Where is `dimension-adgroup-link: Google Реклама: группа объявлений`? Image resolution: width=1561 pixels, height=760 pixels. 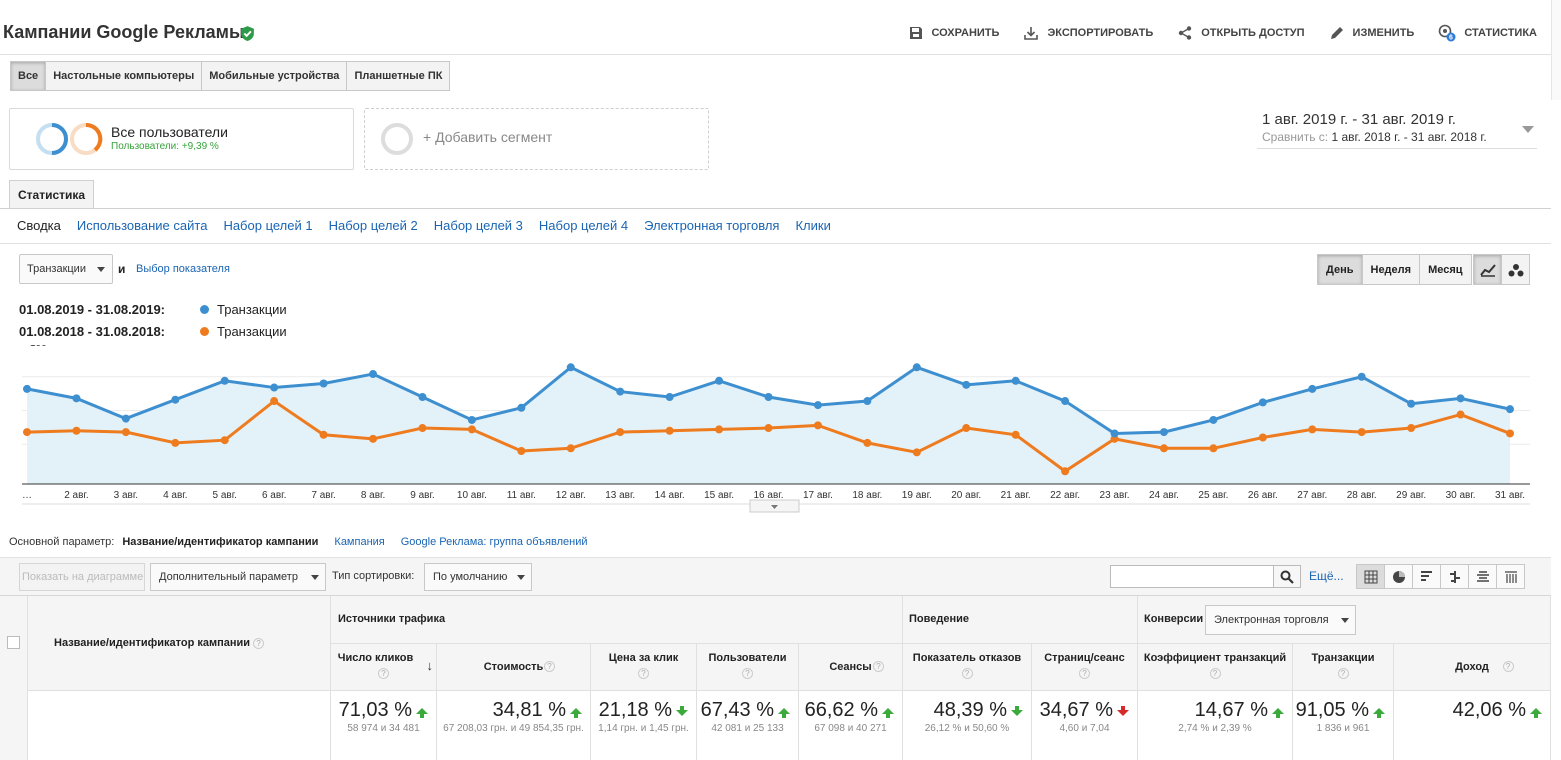 dimension-adgroup-link: Google Реклама: группа объявлений is located at coordinates (494, 542).